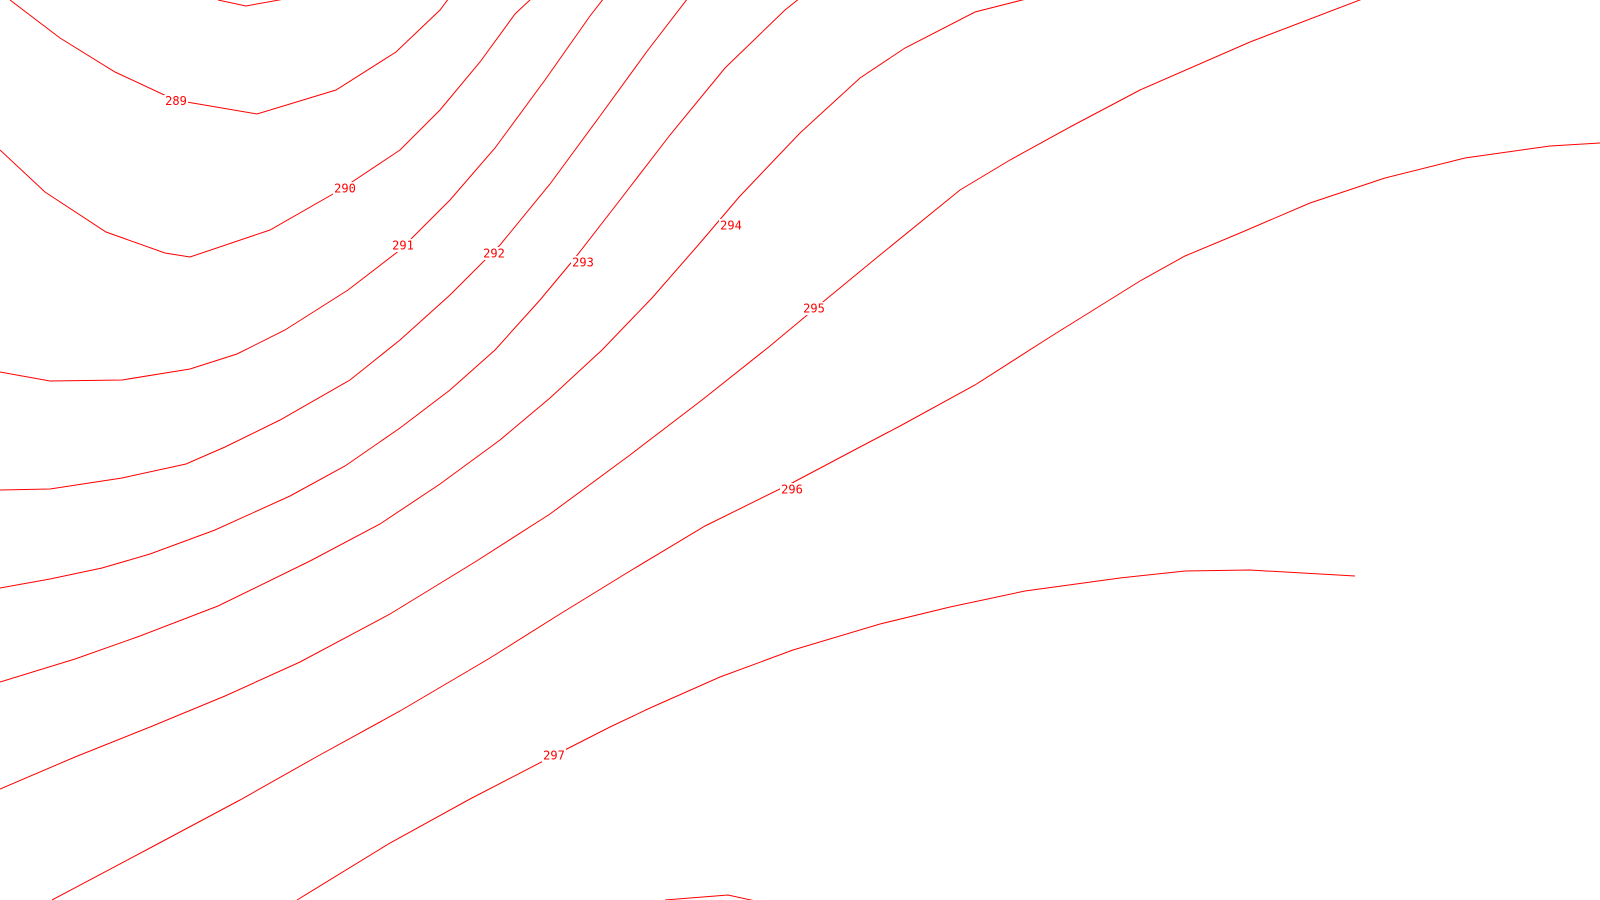  I want to click on contour-label-291-text: 291, so click(403, 246).